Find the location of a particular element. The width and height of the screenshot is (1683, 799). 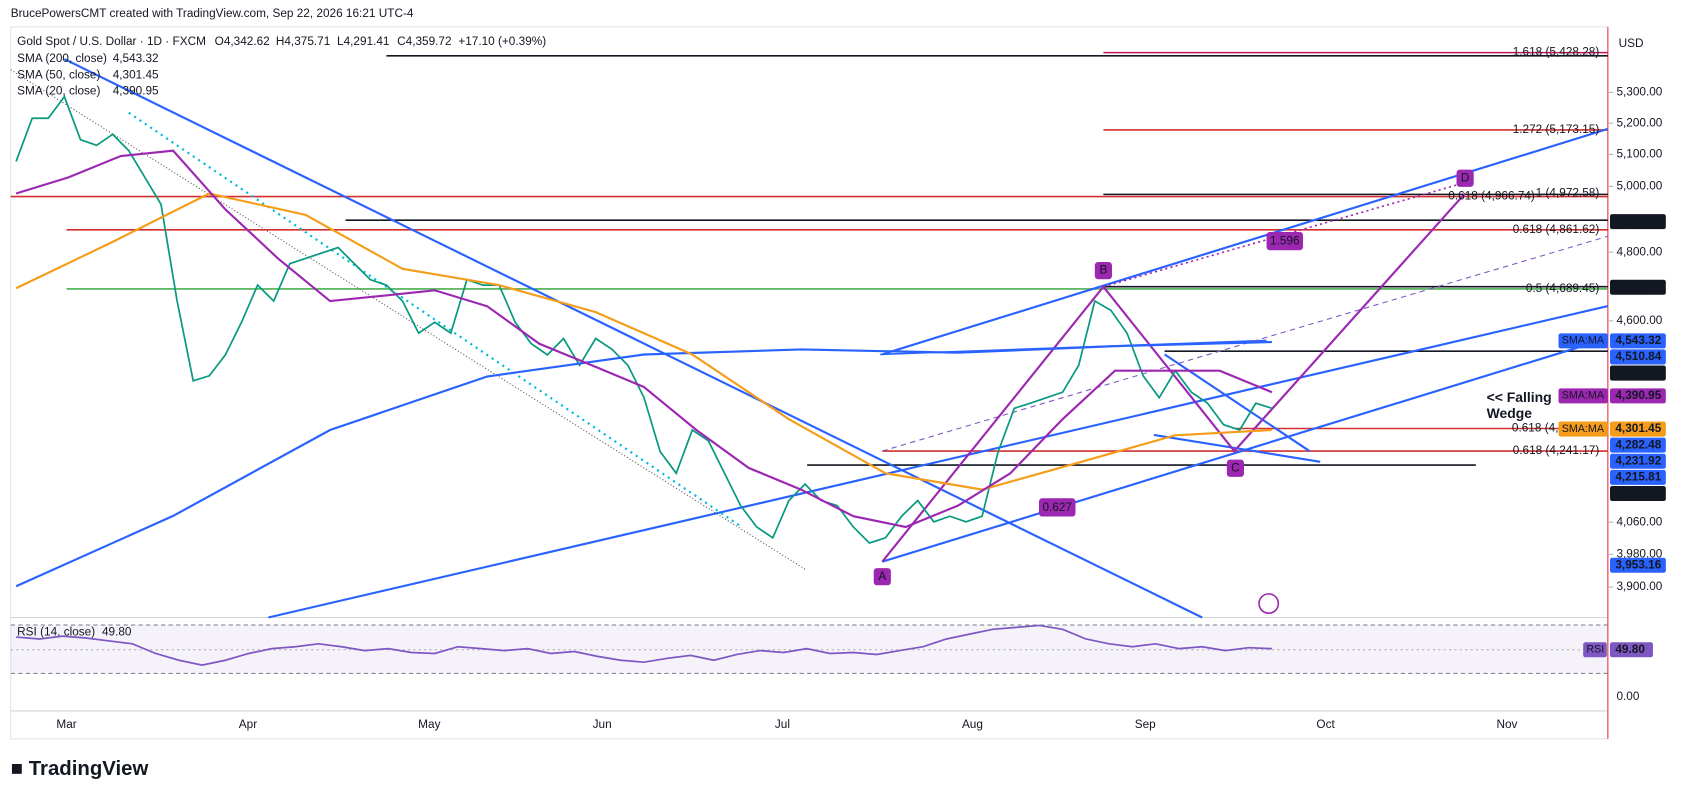

indicator-value: 4,390.95 is located at coordinates (136, 90).